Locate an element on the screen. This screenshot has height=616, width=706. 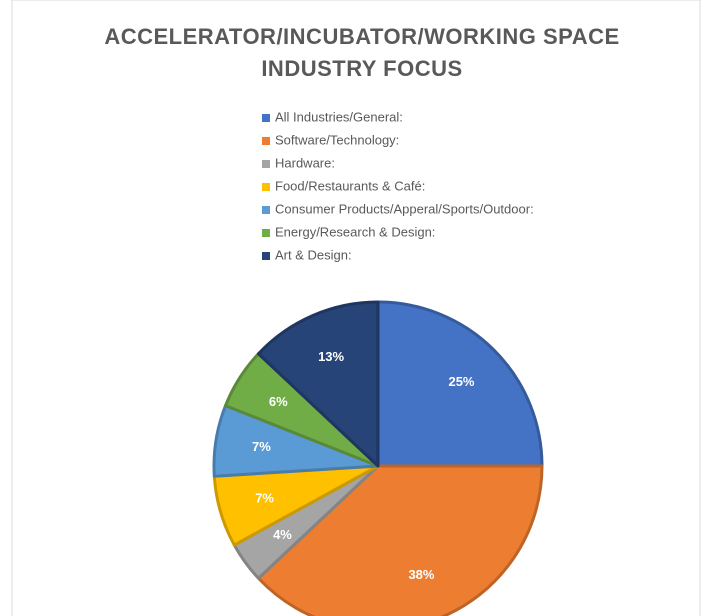
data-label: 6% is located at coordinates (278, 401).